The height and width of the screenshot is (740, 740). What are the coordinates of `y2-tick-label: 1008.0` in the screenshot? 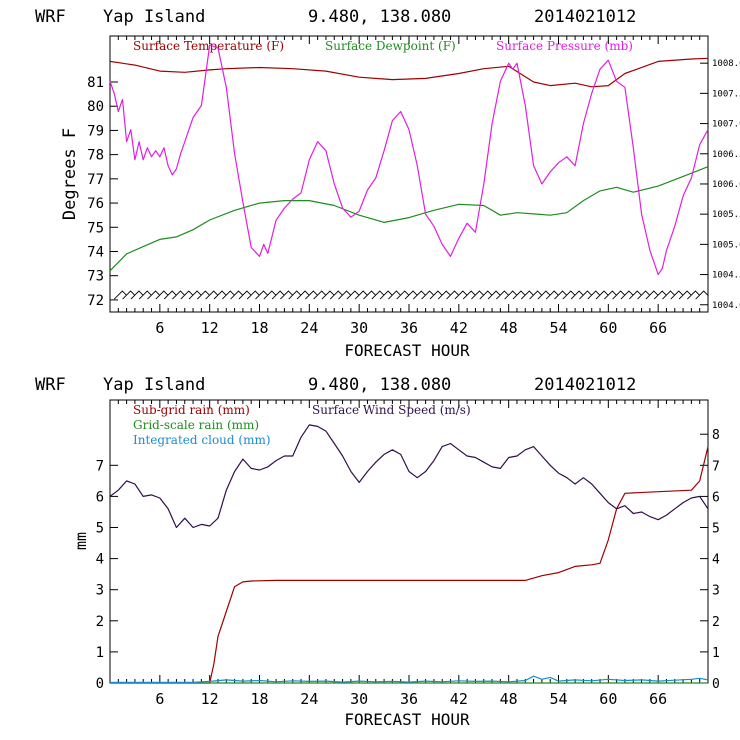 It's located at (726, 64).